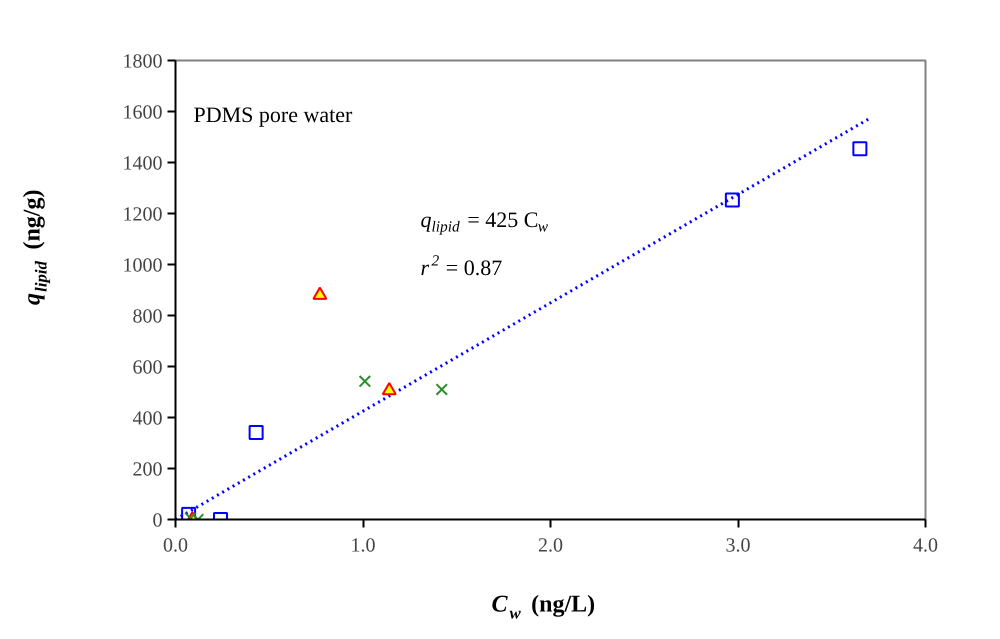 The width and height of the screenshot is (1000, 639). I want to click on y-tick-label: 1200, so click(142, 215).